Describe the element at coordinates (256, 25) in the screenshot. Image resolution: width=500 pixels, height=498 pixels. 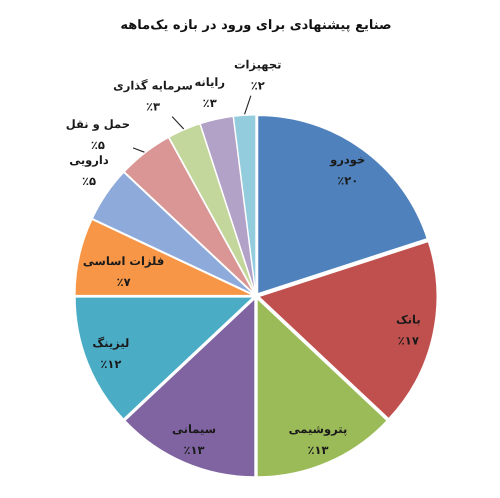
I see `title: صنایع پیشنهادی برای ورود در بازه یک‌ماهه` at that location.